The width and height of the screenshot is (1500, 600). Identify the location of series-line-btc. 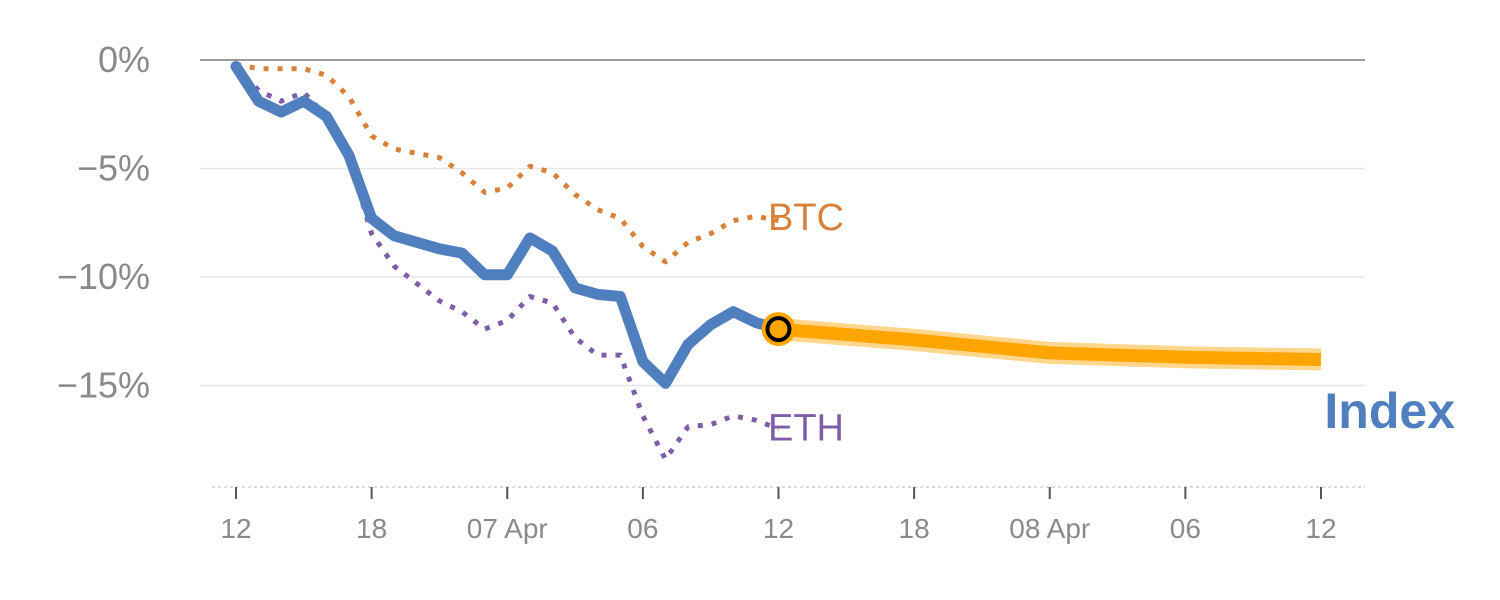
(507, 163).